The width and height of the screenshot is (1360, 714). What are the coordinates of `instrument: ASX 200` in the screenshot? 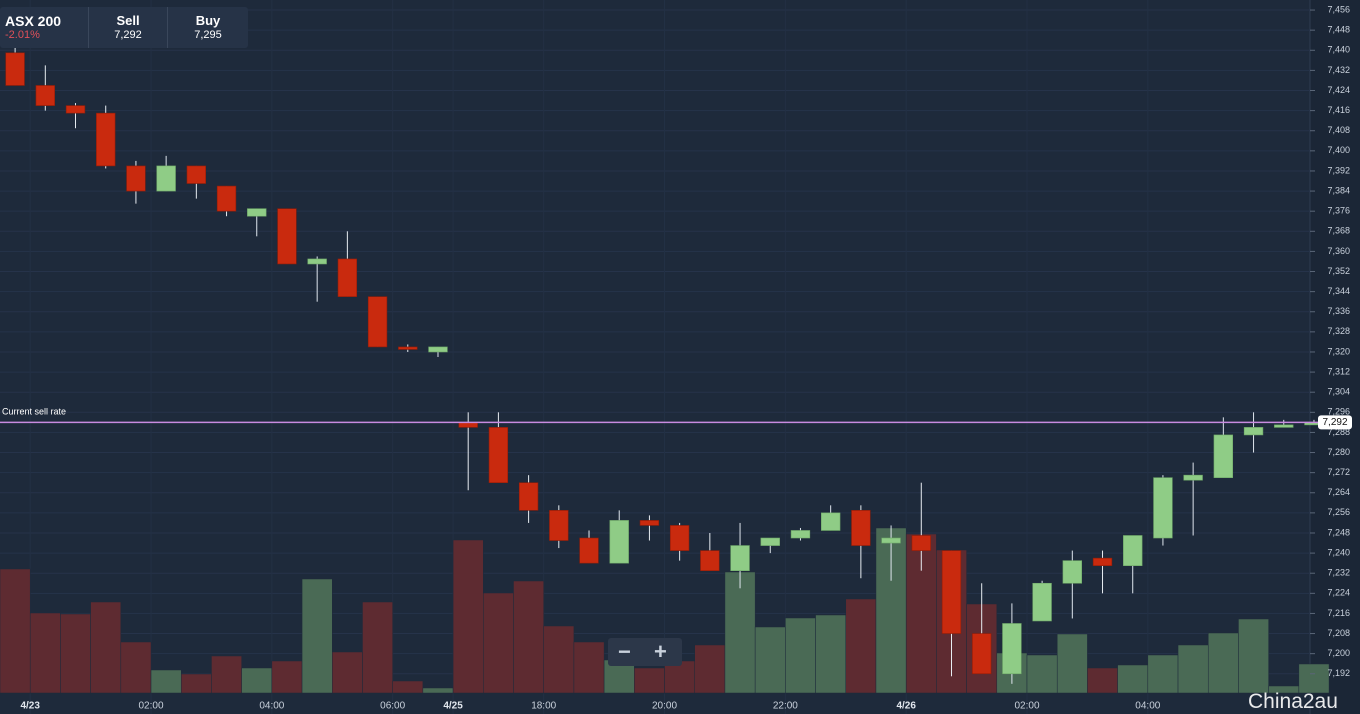 It's located at (33, 21).